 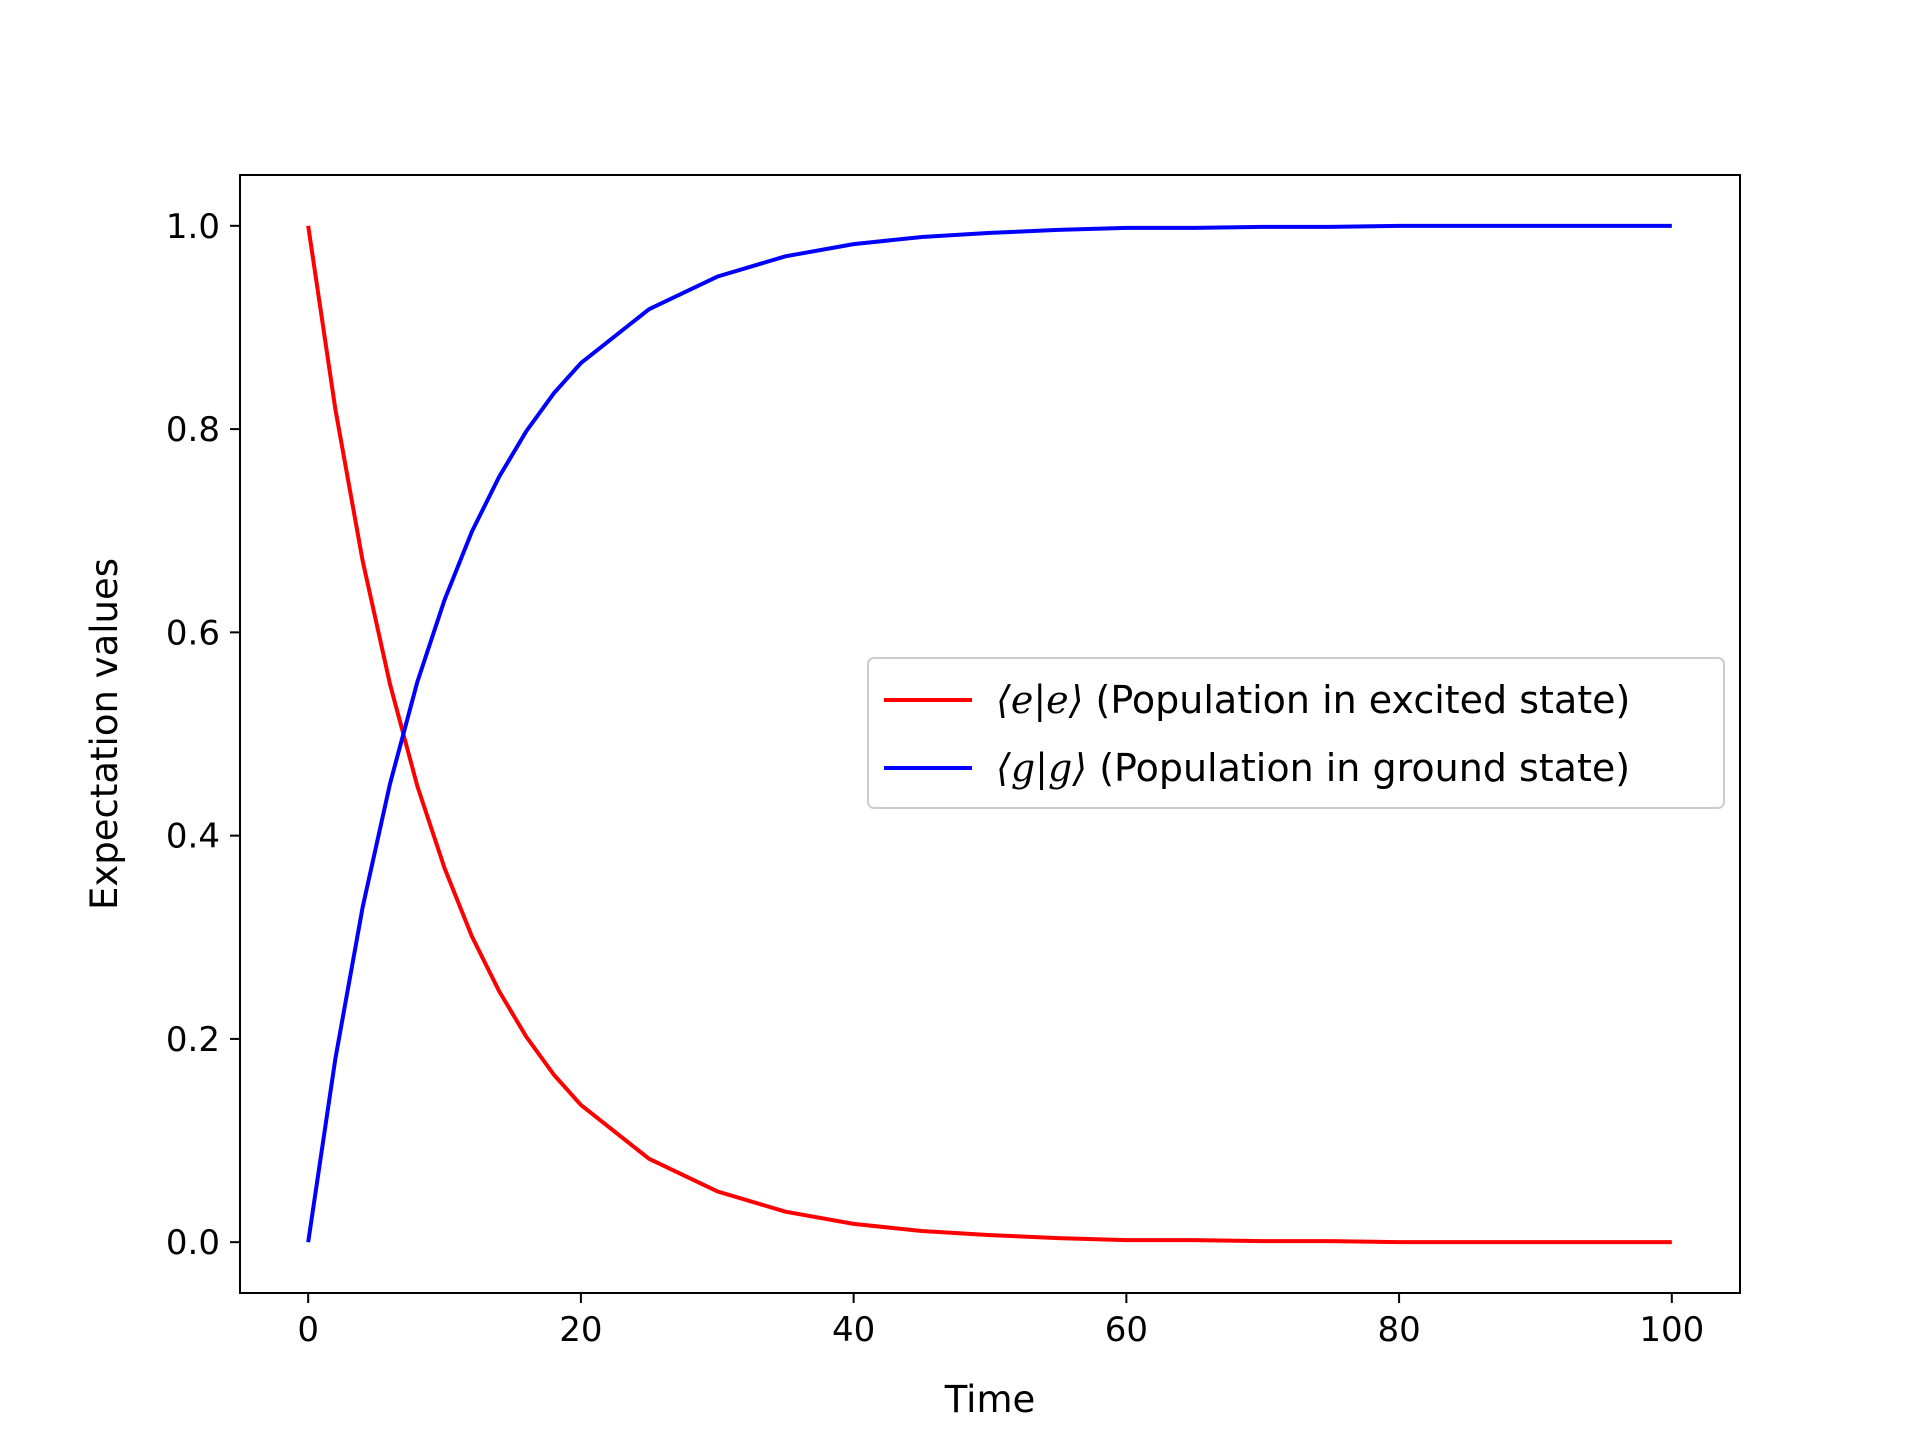 I want to click on x-tick-label: 40, so click(x=853, y=1330).